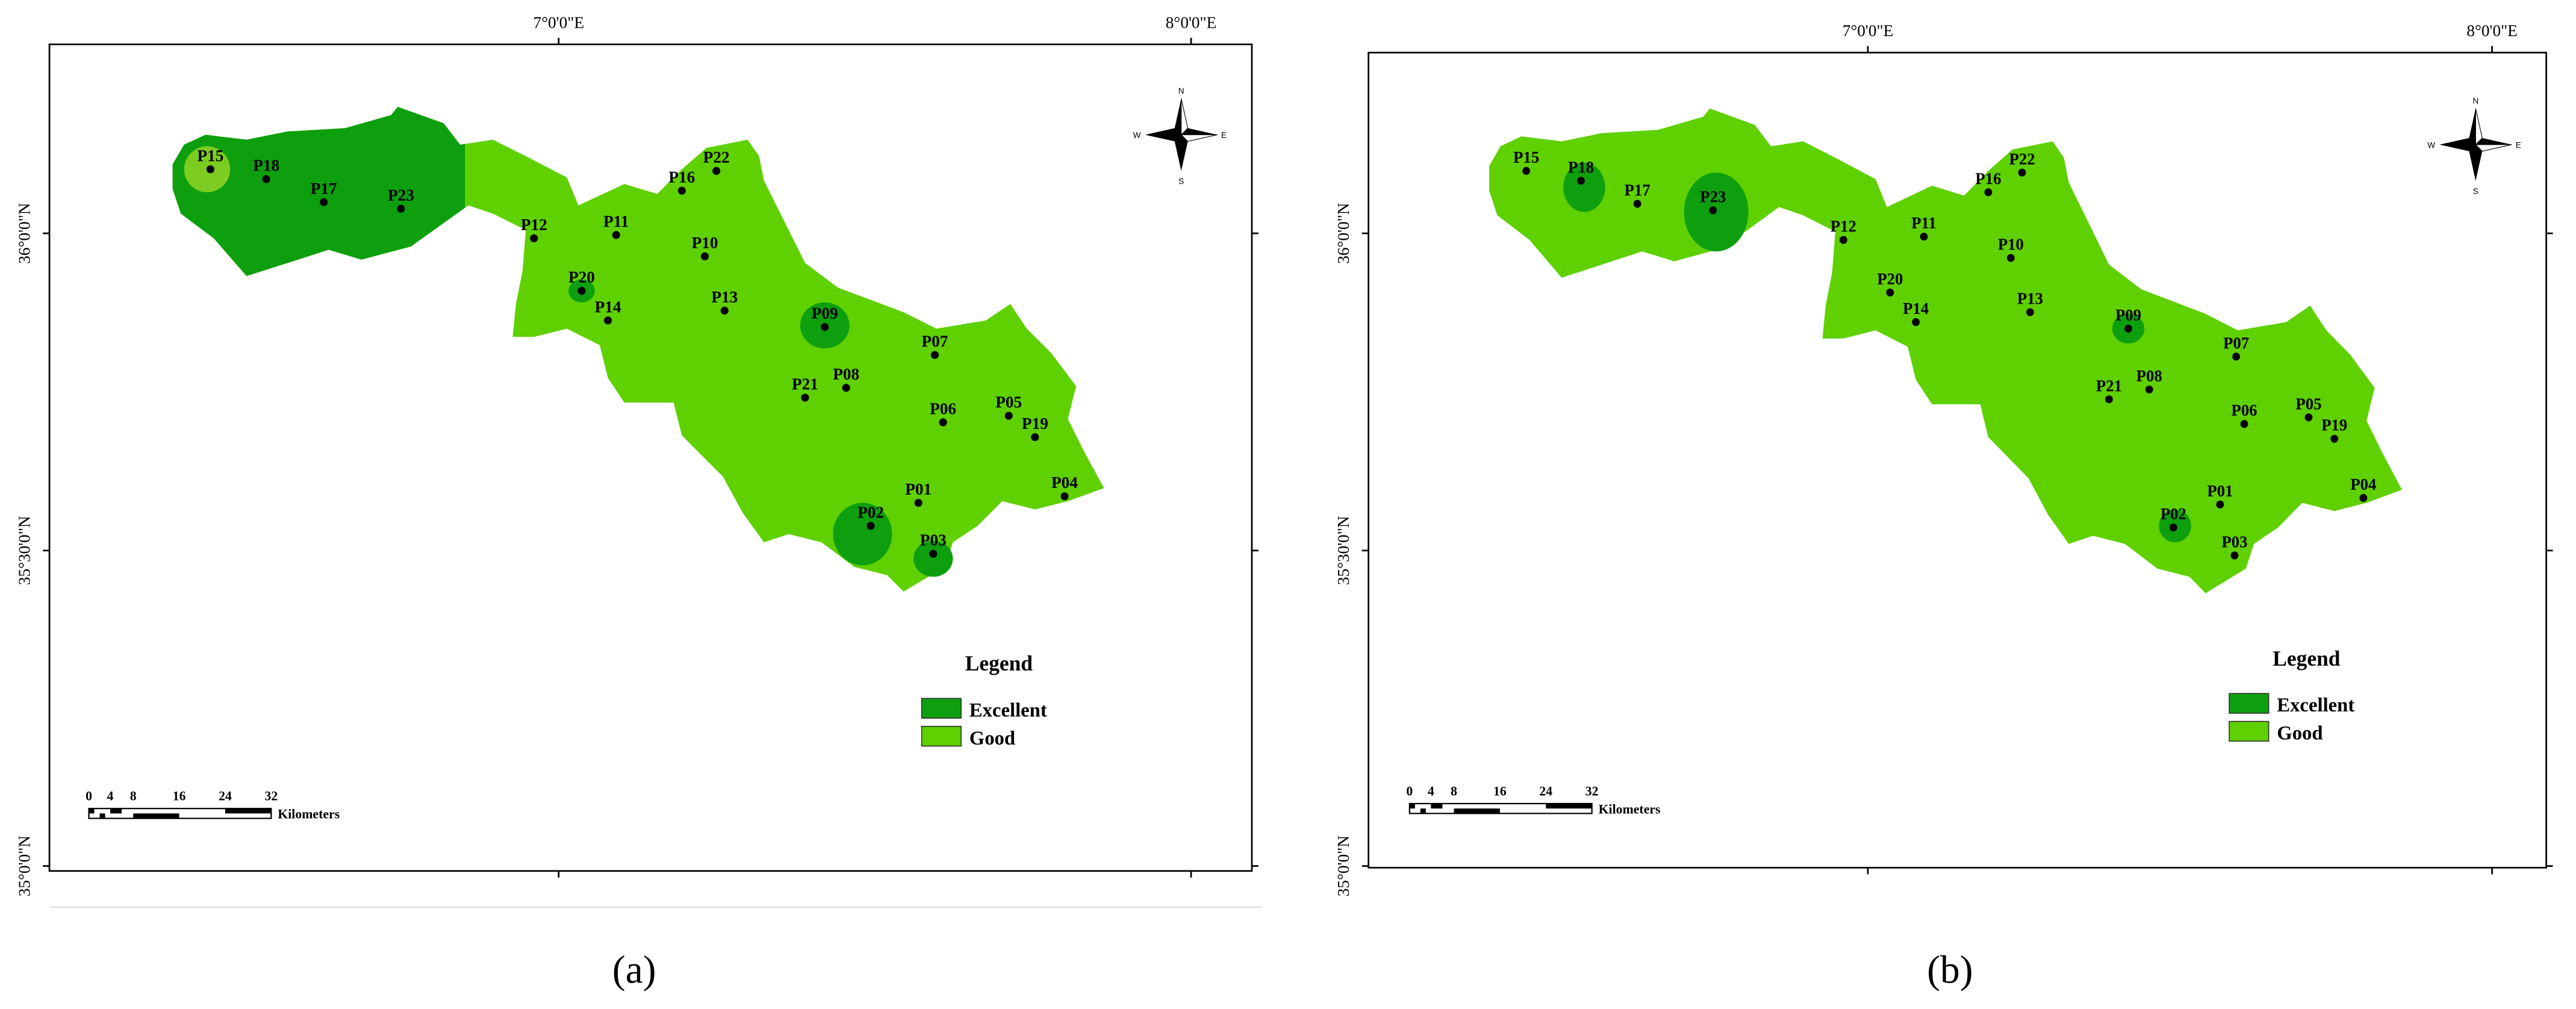  I want to click on point-label: P18, so click(1581, 167).